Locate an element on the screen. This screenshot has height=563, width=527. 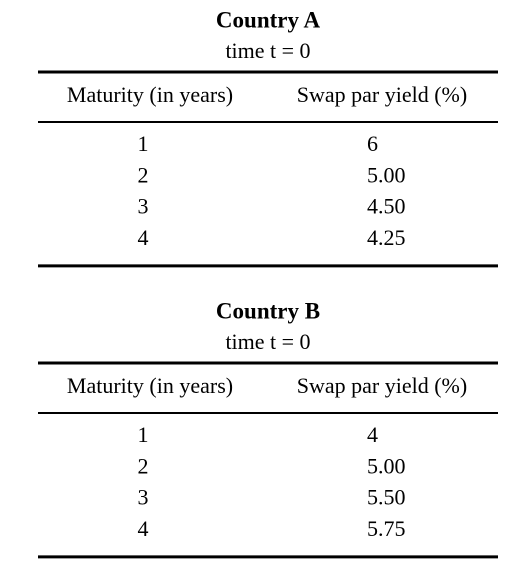
yield-cell: 4 is located at coordinates (372, 434).